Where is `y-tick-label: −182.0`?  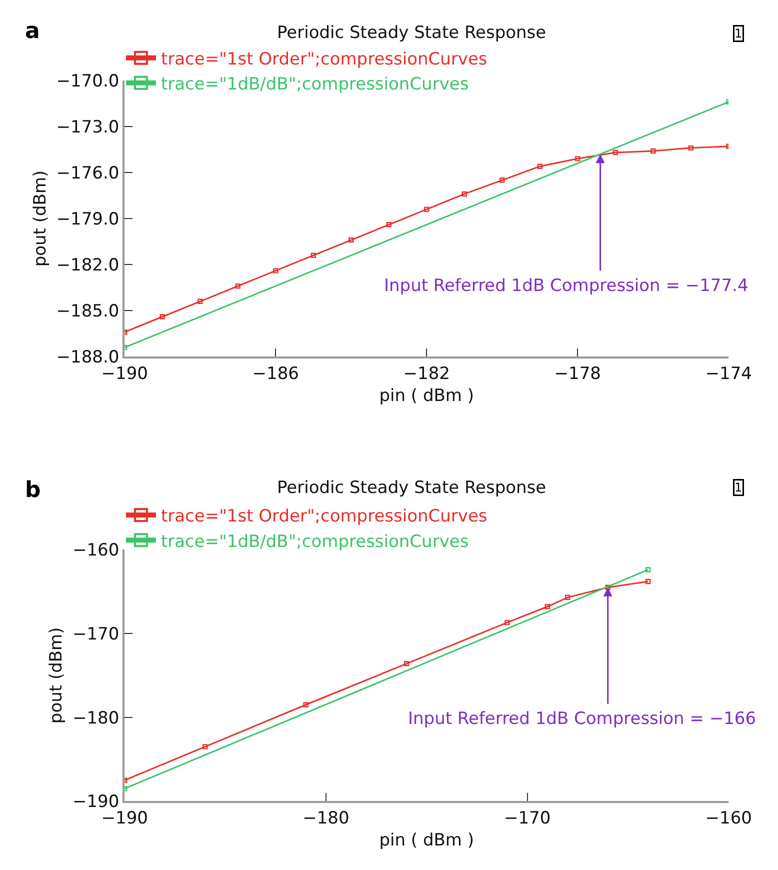 y-tick-label: −182.0 is located at coordinates (88, 266).